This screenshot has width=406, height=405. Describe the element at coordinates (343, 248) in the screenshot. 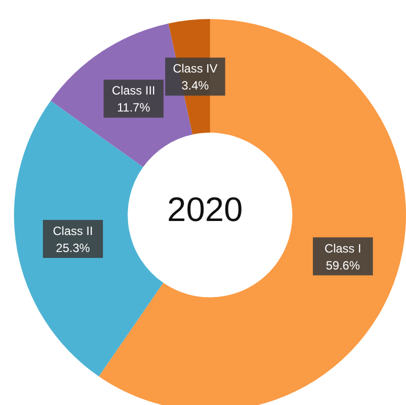

I see `slice-label: Class I` at that location.